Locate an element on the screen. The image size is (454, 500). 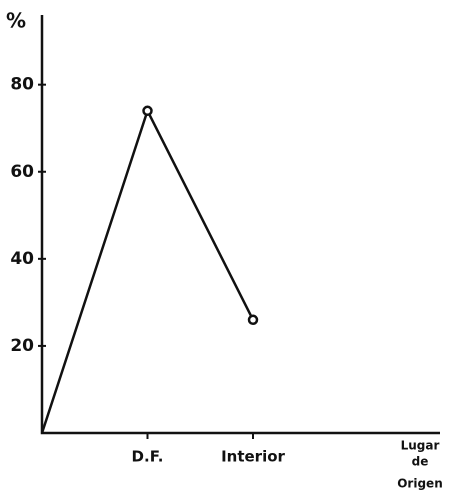
y-axis-label: % is located at coordinates (16, 21).